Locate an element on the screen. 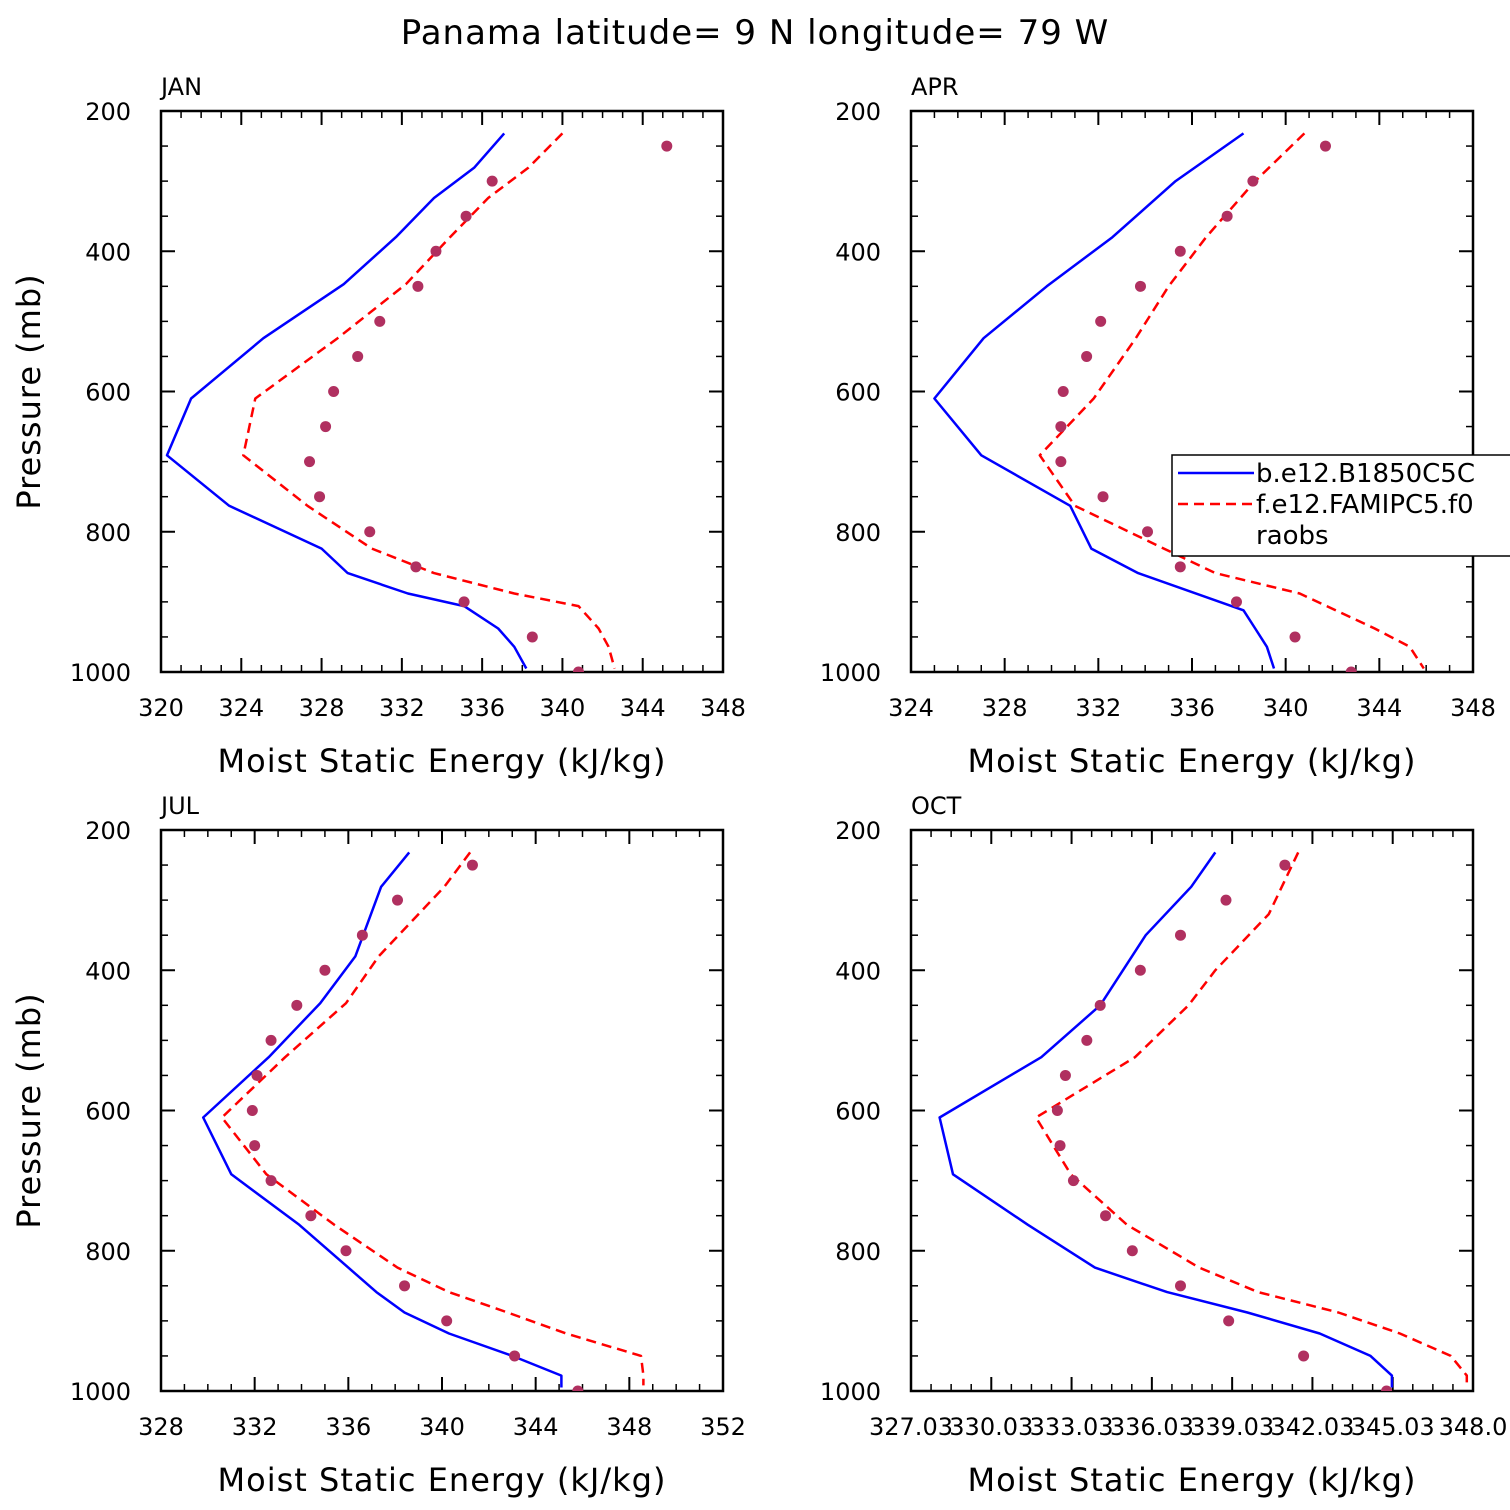 The width and height of the screenshot is (1510, 1510). x-tick-label: 336 is located at coordinates (482, 708).